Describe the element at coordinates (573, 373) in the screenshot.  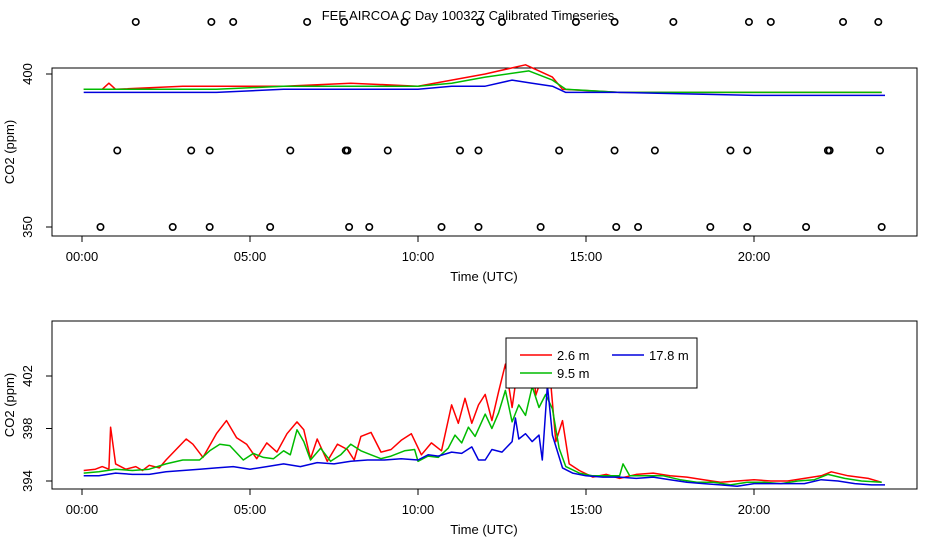
I see `legend-label: 9.5 m` at that location.